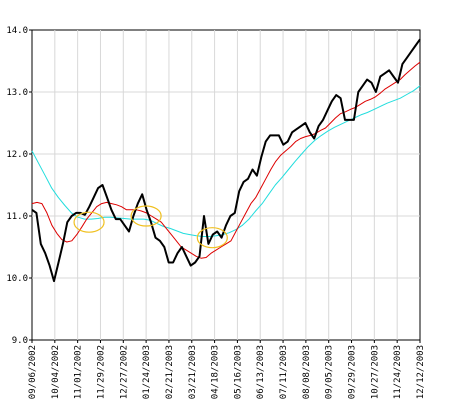 The image size is (450, 400). What do you see at coordinates (20, 341) in the screenshot?
I see `y-tick-label: 9.0` at bounding box center [20, 341].